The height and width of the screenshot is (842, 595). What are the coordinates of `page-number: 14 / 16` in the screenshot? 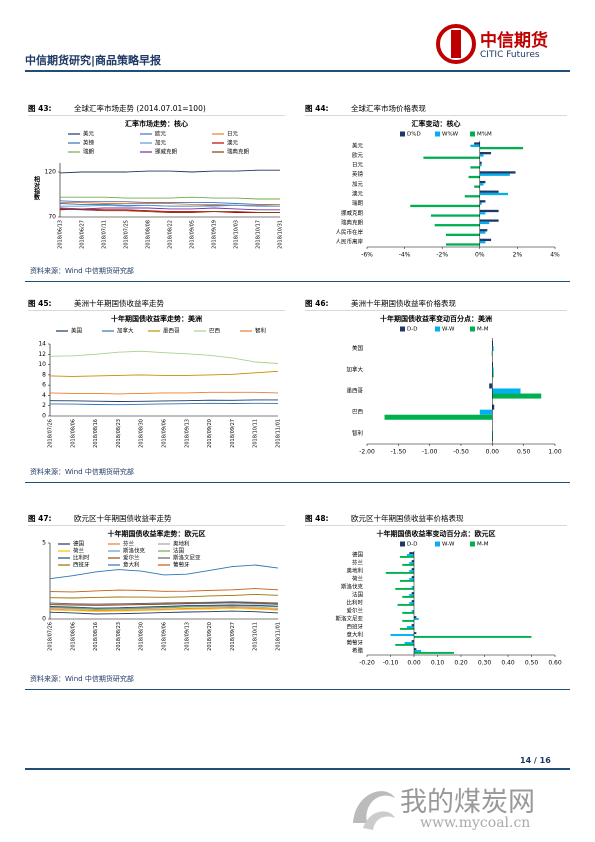 It's located at (535, 760).